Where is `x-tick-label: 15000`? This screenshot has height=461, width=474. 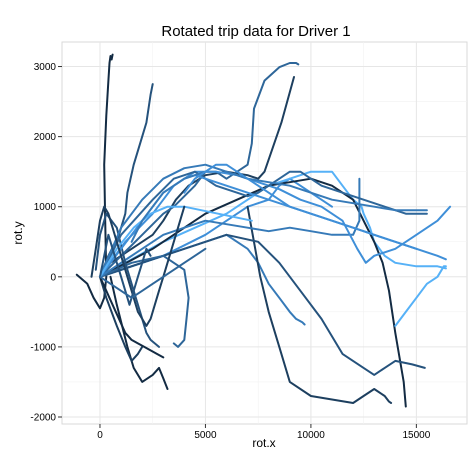 x-tick-label: 15000 is located at coordinates (416, 435).